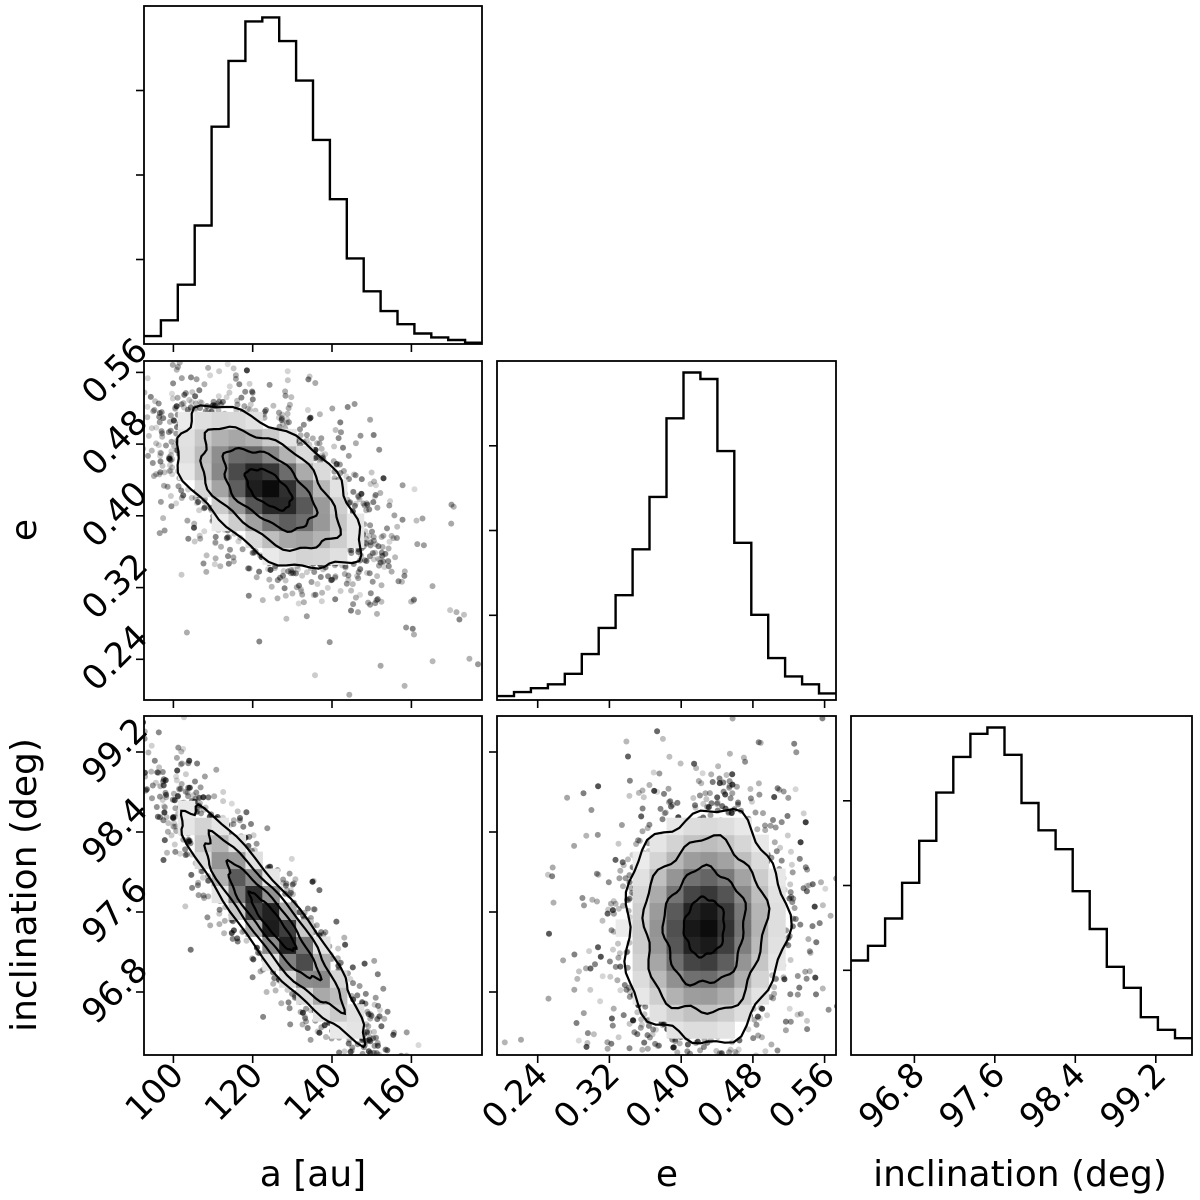  What do you see at coordinates (663, 530) in the screenshot?
I see `histogram-e` at bounding box center [663, 530].